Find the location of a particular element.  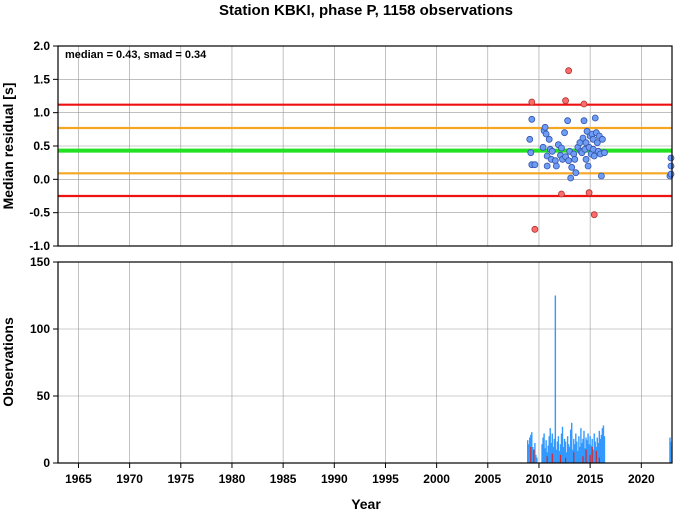

observations-y-tick-label: 50 is located at coordinates (44, 396).